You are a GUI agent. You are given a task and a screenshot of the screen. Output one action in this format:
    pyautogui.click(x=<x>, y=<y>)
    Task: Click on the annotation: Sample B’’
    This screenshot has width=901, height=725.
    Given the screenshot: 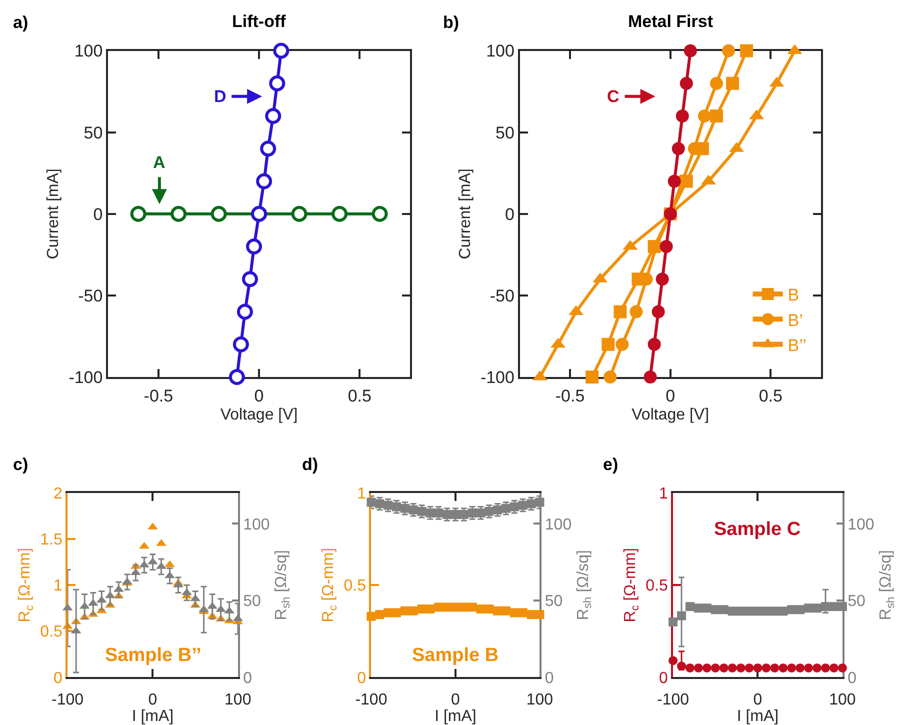 What is the action you would take?
    pyautogui.click(x=153, y=655)
    